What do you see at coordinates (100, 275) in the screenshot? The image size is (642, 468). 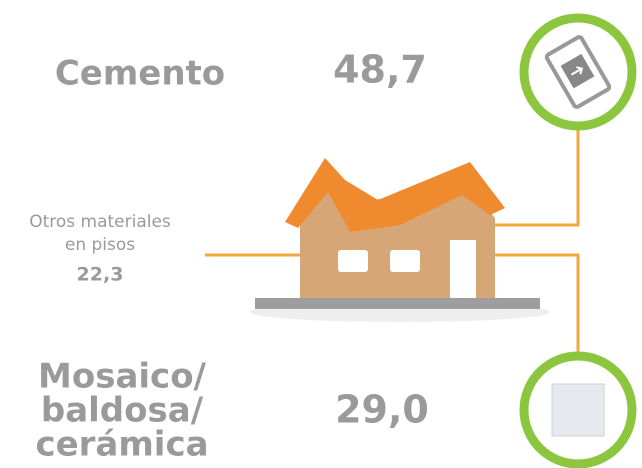 I see `value: 22,3` at bounding box center [100, 275].